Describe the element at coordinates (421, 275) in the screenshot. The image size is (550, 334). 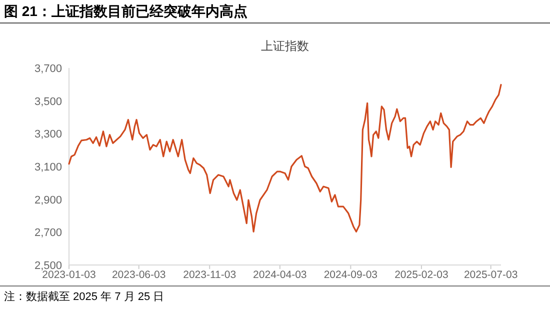
I see `x-tick-label: 2025-02-03` at that location.